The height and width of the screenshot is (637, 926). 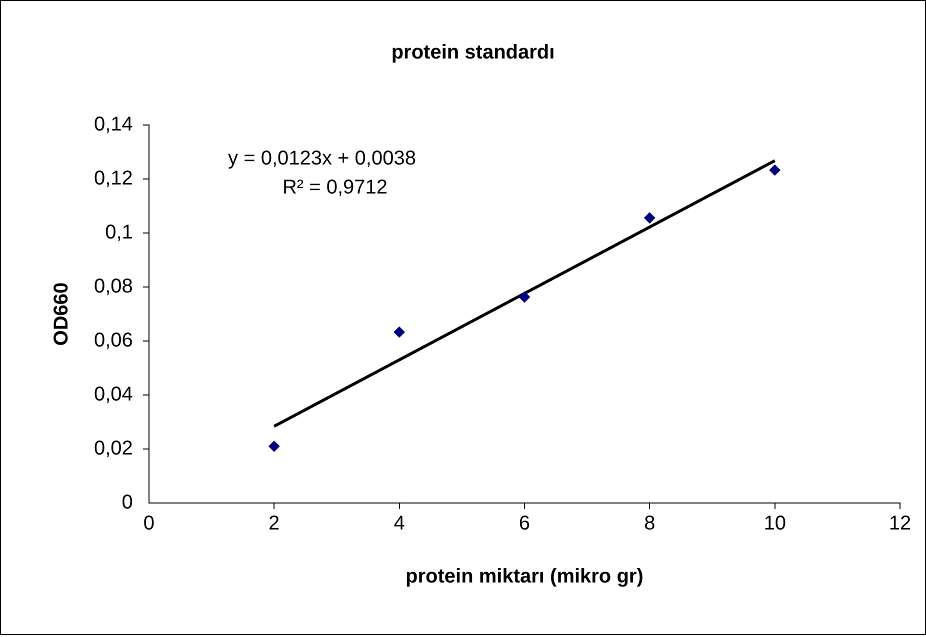 What do you see at coordinates (335, 187) in the screenshot?
I see `annotation: R² = 0,9712` at bounding box center [335, 187].